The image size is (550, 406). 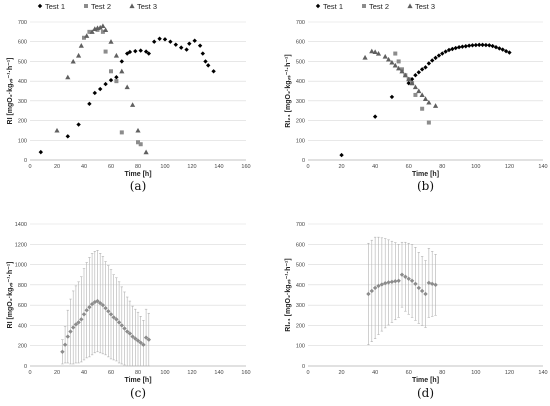 What do you see at coordinates (101, 6) in the screenshot?
I see `legend-label: Test 2` at bounding box center [101, 6].